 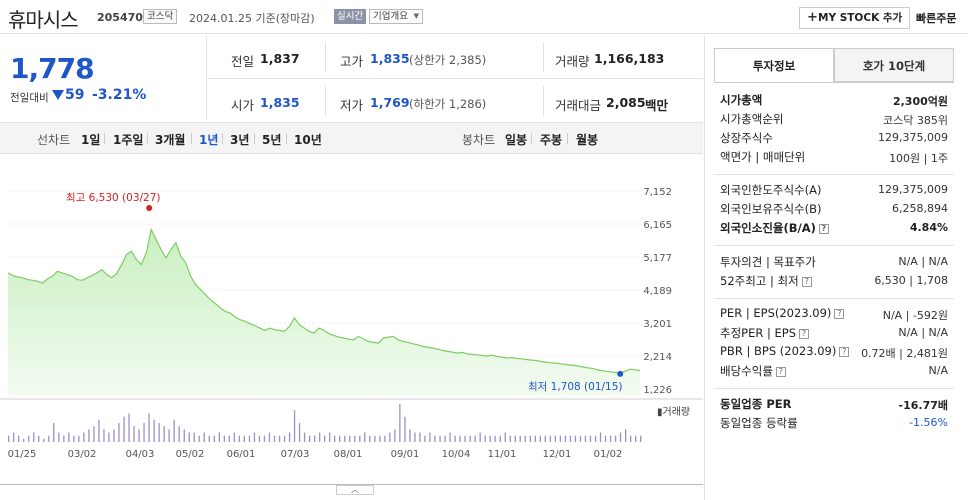 I want to click on stock-header, so click(x=484, y=17).